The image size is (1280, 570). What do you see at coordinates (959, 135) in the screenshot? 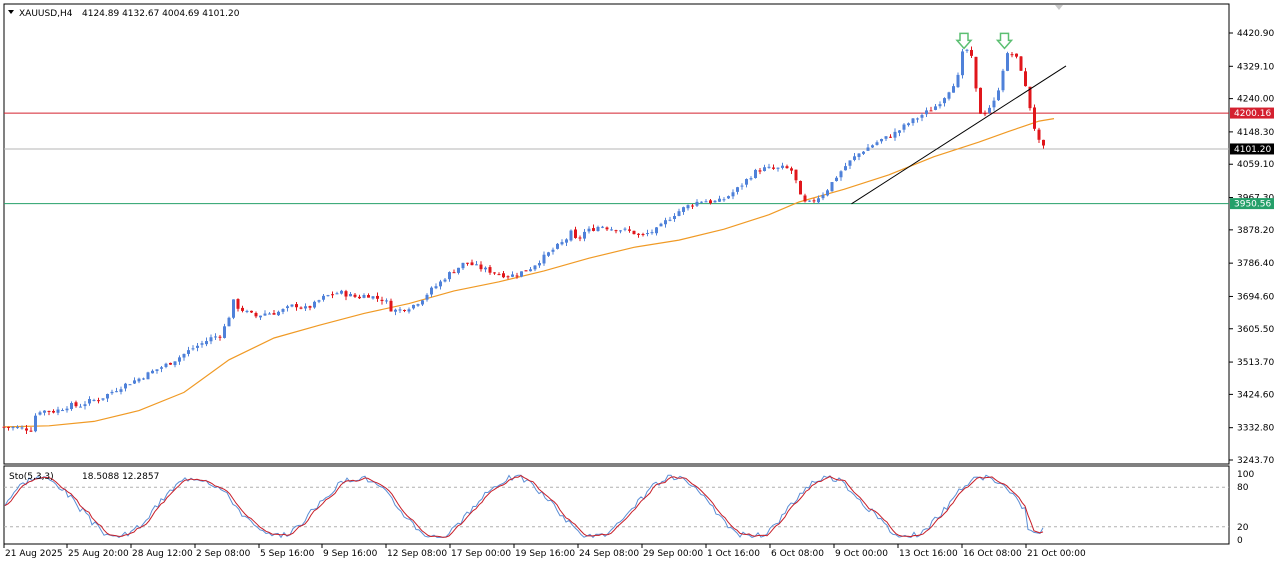
I see `trend-line` at bounding box center [959, 135].